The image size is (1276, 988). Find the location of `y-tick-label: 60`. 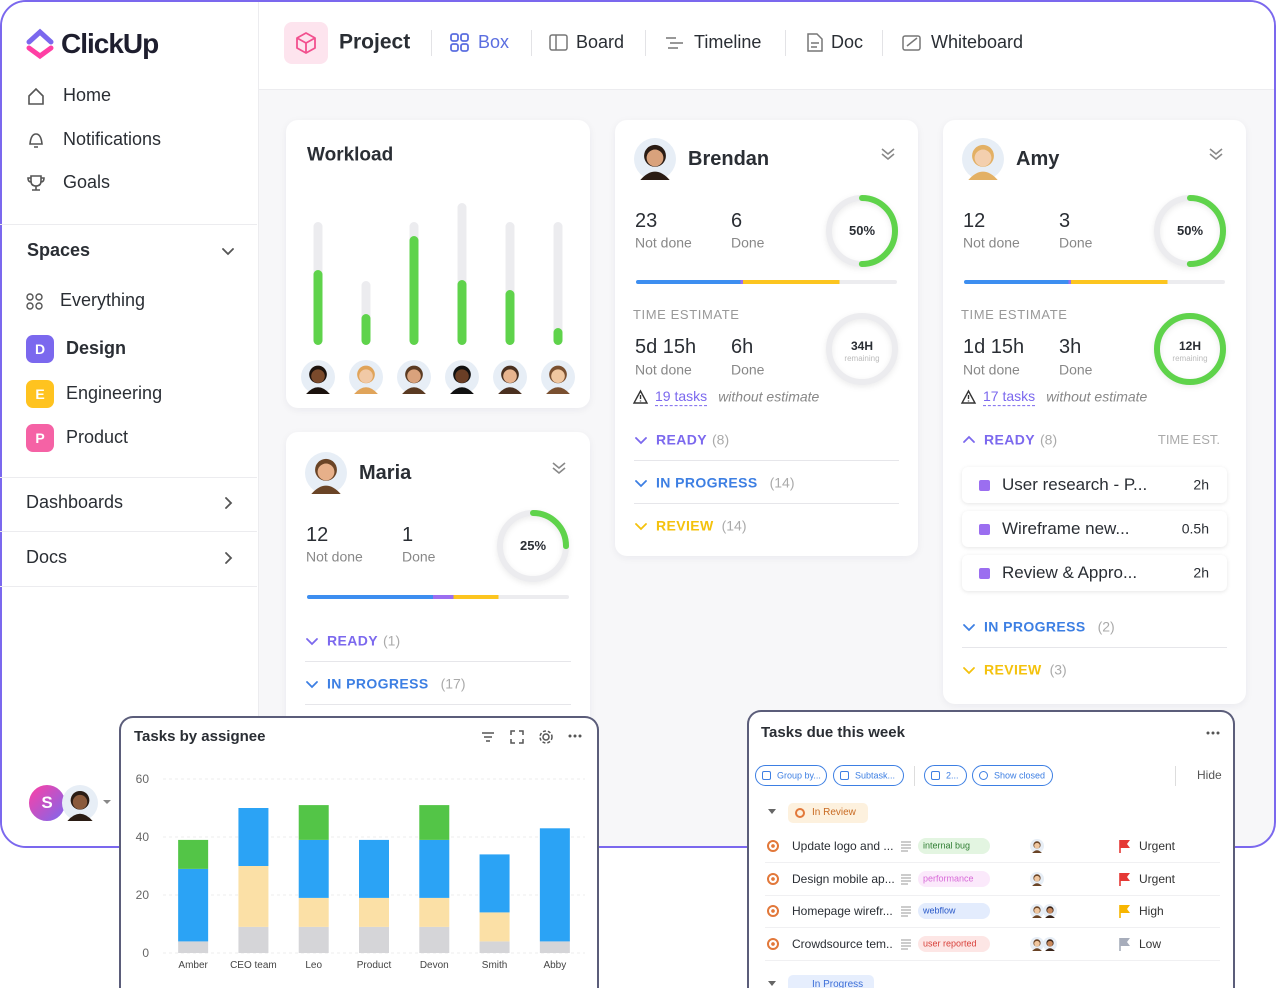

y-tick-label: 60 is located at coordinates (143, 779).